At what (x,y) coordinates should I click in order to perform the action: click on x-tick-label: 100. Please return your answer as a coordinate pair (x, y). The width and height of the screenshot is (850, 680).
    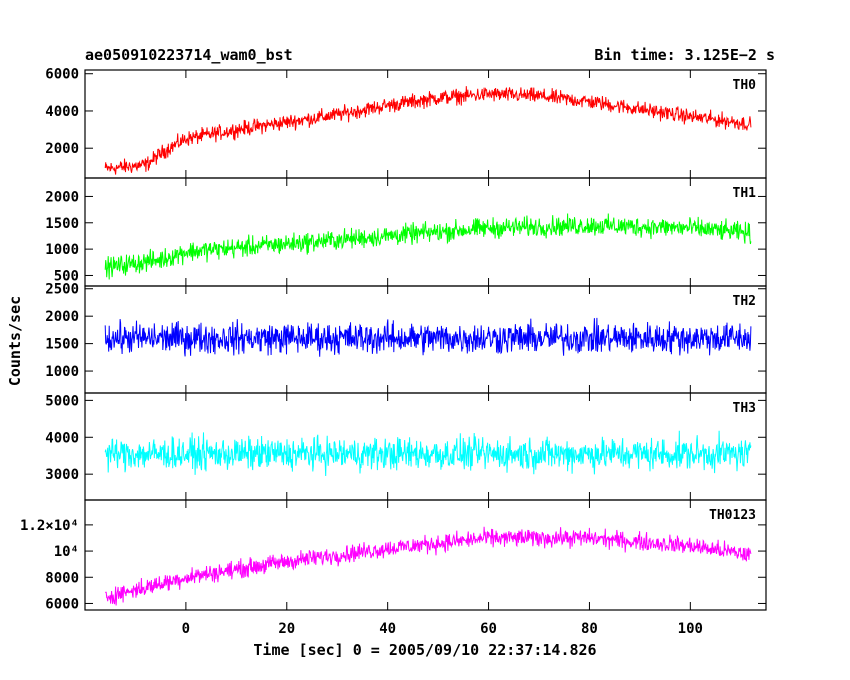
    Looking at the image, I should click on (690, 629).